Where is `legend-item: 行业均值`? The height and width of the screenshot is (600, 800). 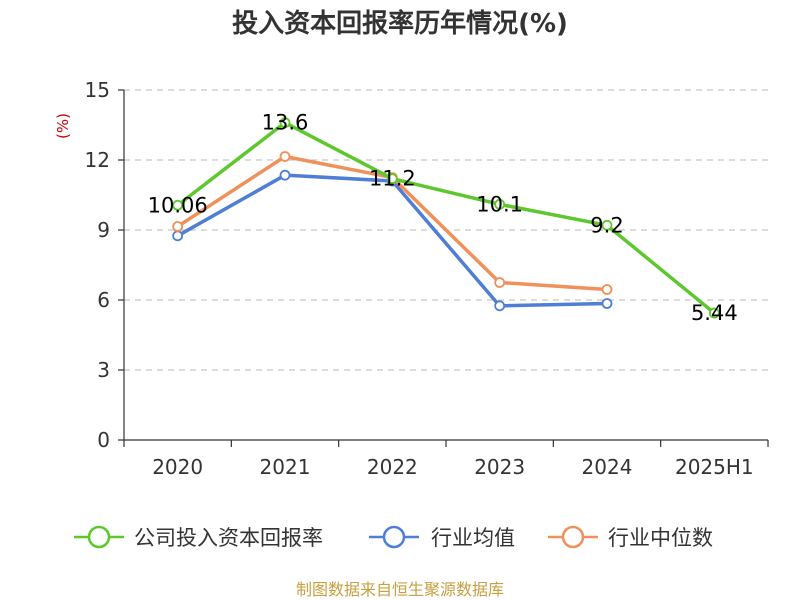
legend-item: 行业均值 is located at coordinates (442, 537).